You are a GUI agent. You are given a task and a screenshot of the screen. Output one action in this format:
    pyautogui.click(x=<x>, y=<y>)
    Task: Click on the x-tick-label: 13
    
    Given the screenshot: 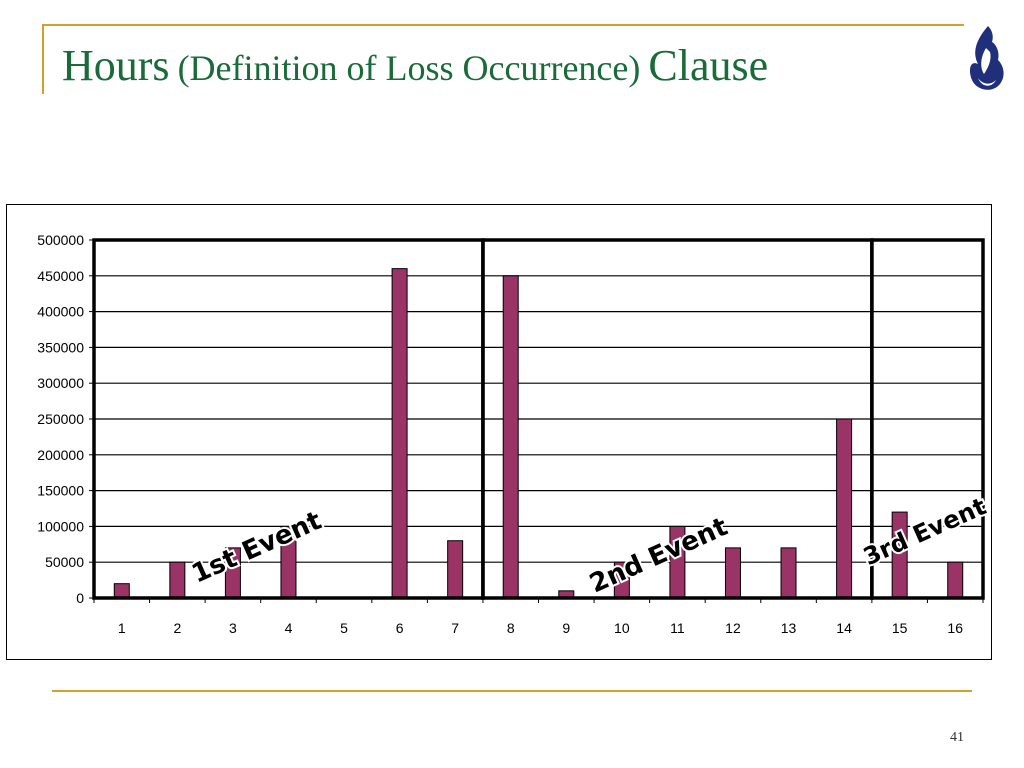 What is the action you would take?
    pyautogui.click(x=789, y=628)
    